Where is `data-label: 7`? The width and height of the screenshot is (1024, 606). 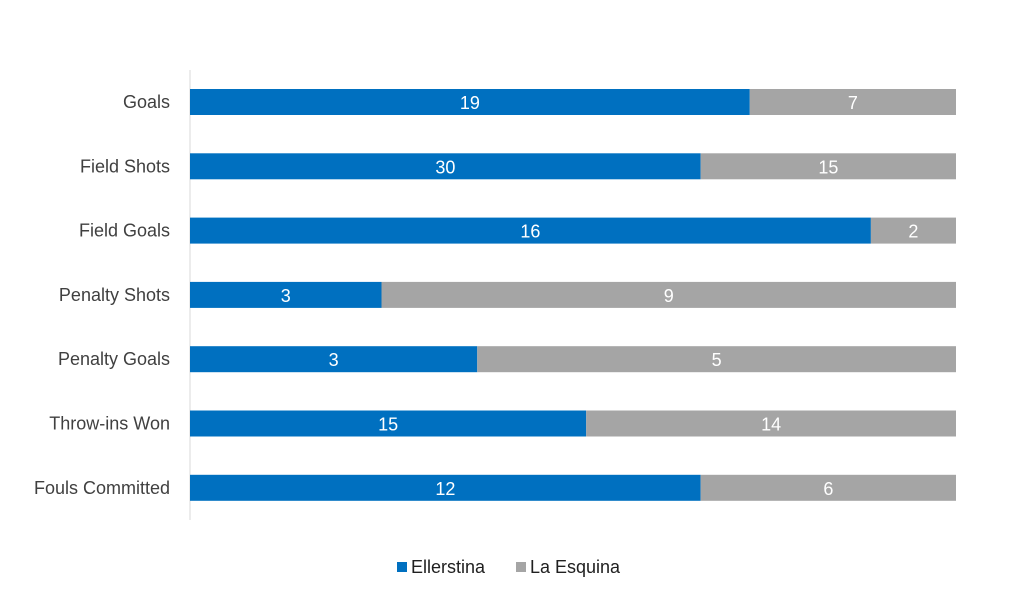
data-label: 7 is located at coordinates (853, 103).